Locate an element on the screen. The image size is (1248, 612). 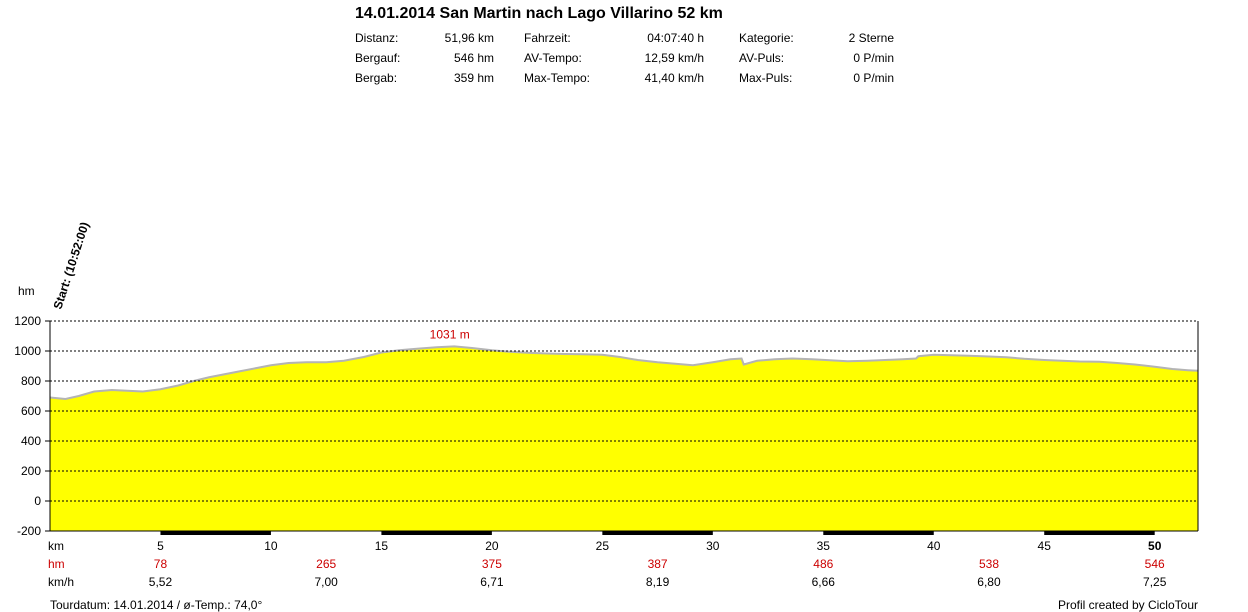
elevation-profile-line is located at coordinates (624, 373).